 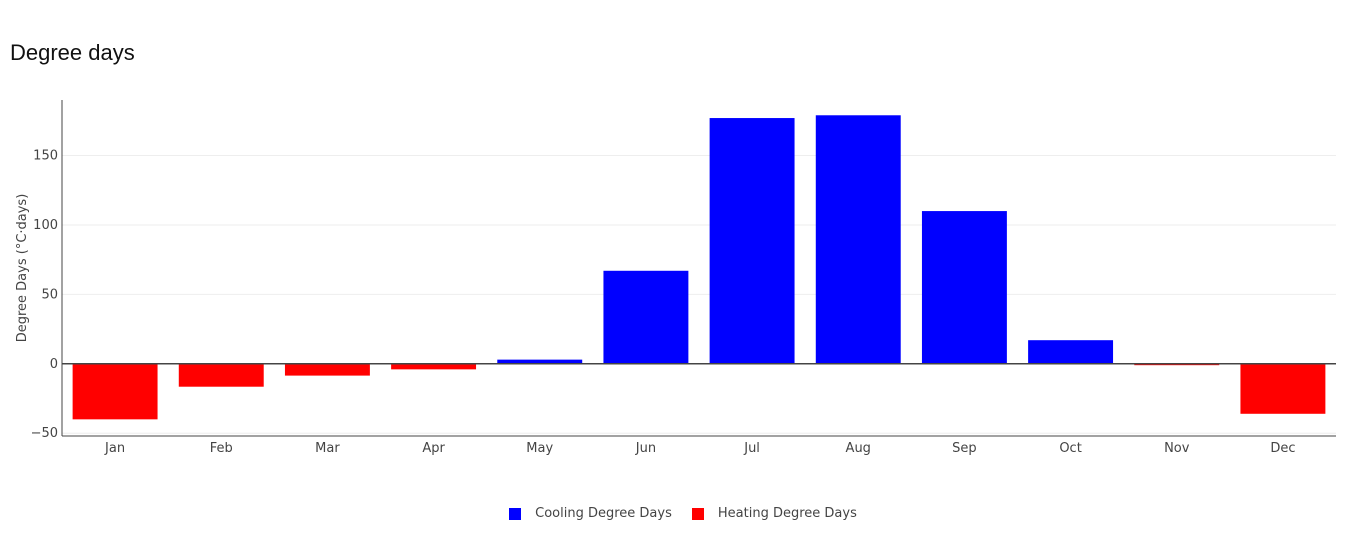 I want to click on bar-cooling-sep, so click(x=964, y=287).